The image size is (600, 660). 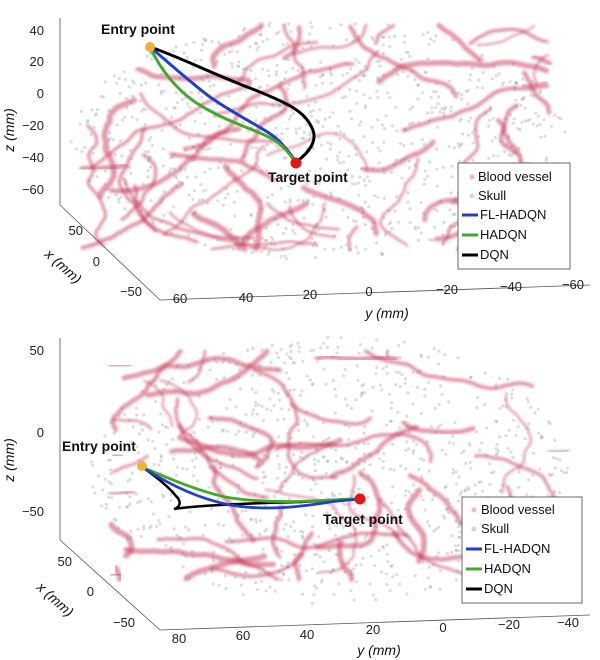 I want to click on chart-2-y-tick: 40, so click(x=307, y=634).